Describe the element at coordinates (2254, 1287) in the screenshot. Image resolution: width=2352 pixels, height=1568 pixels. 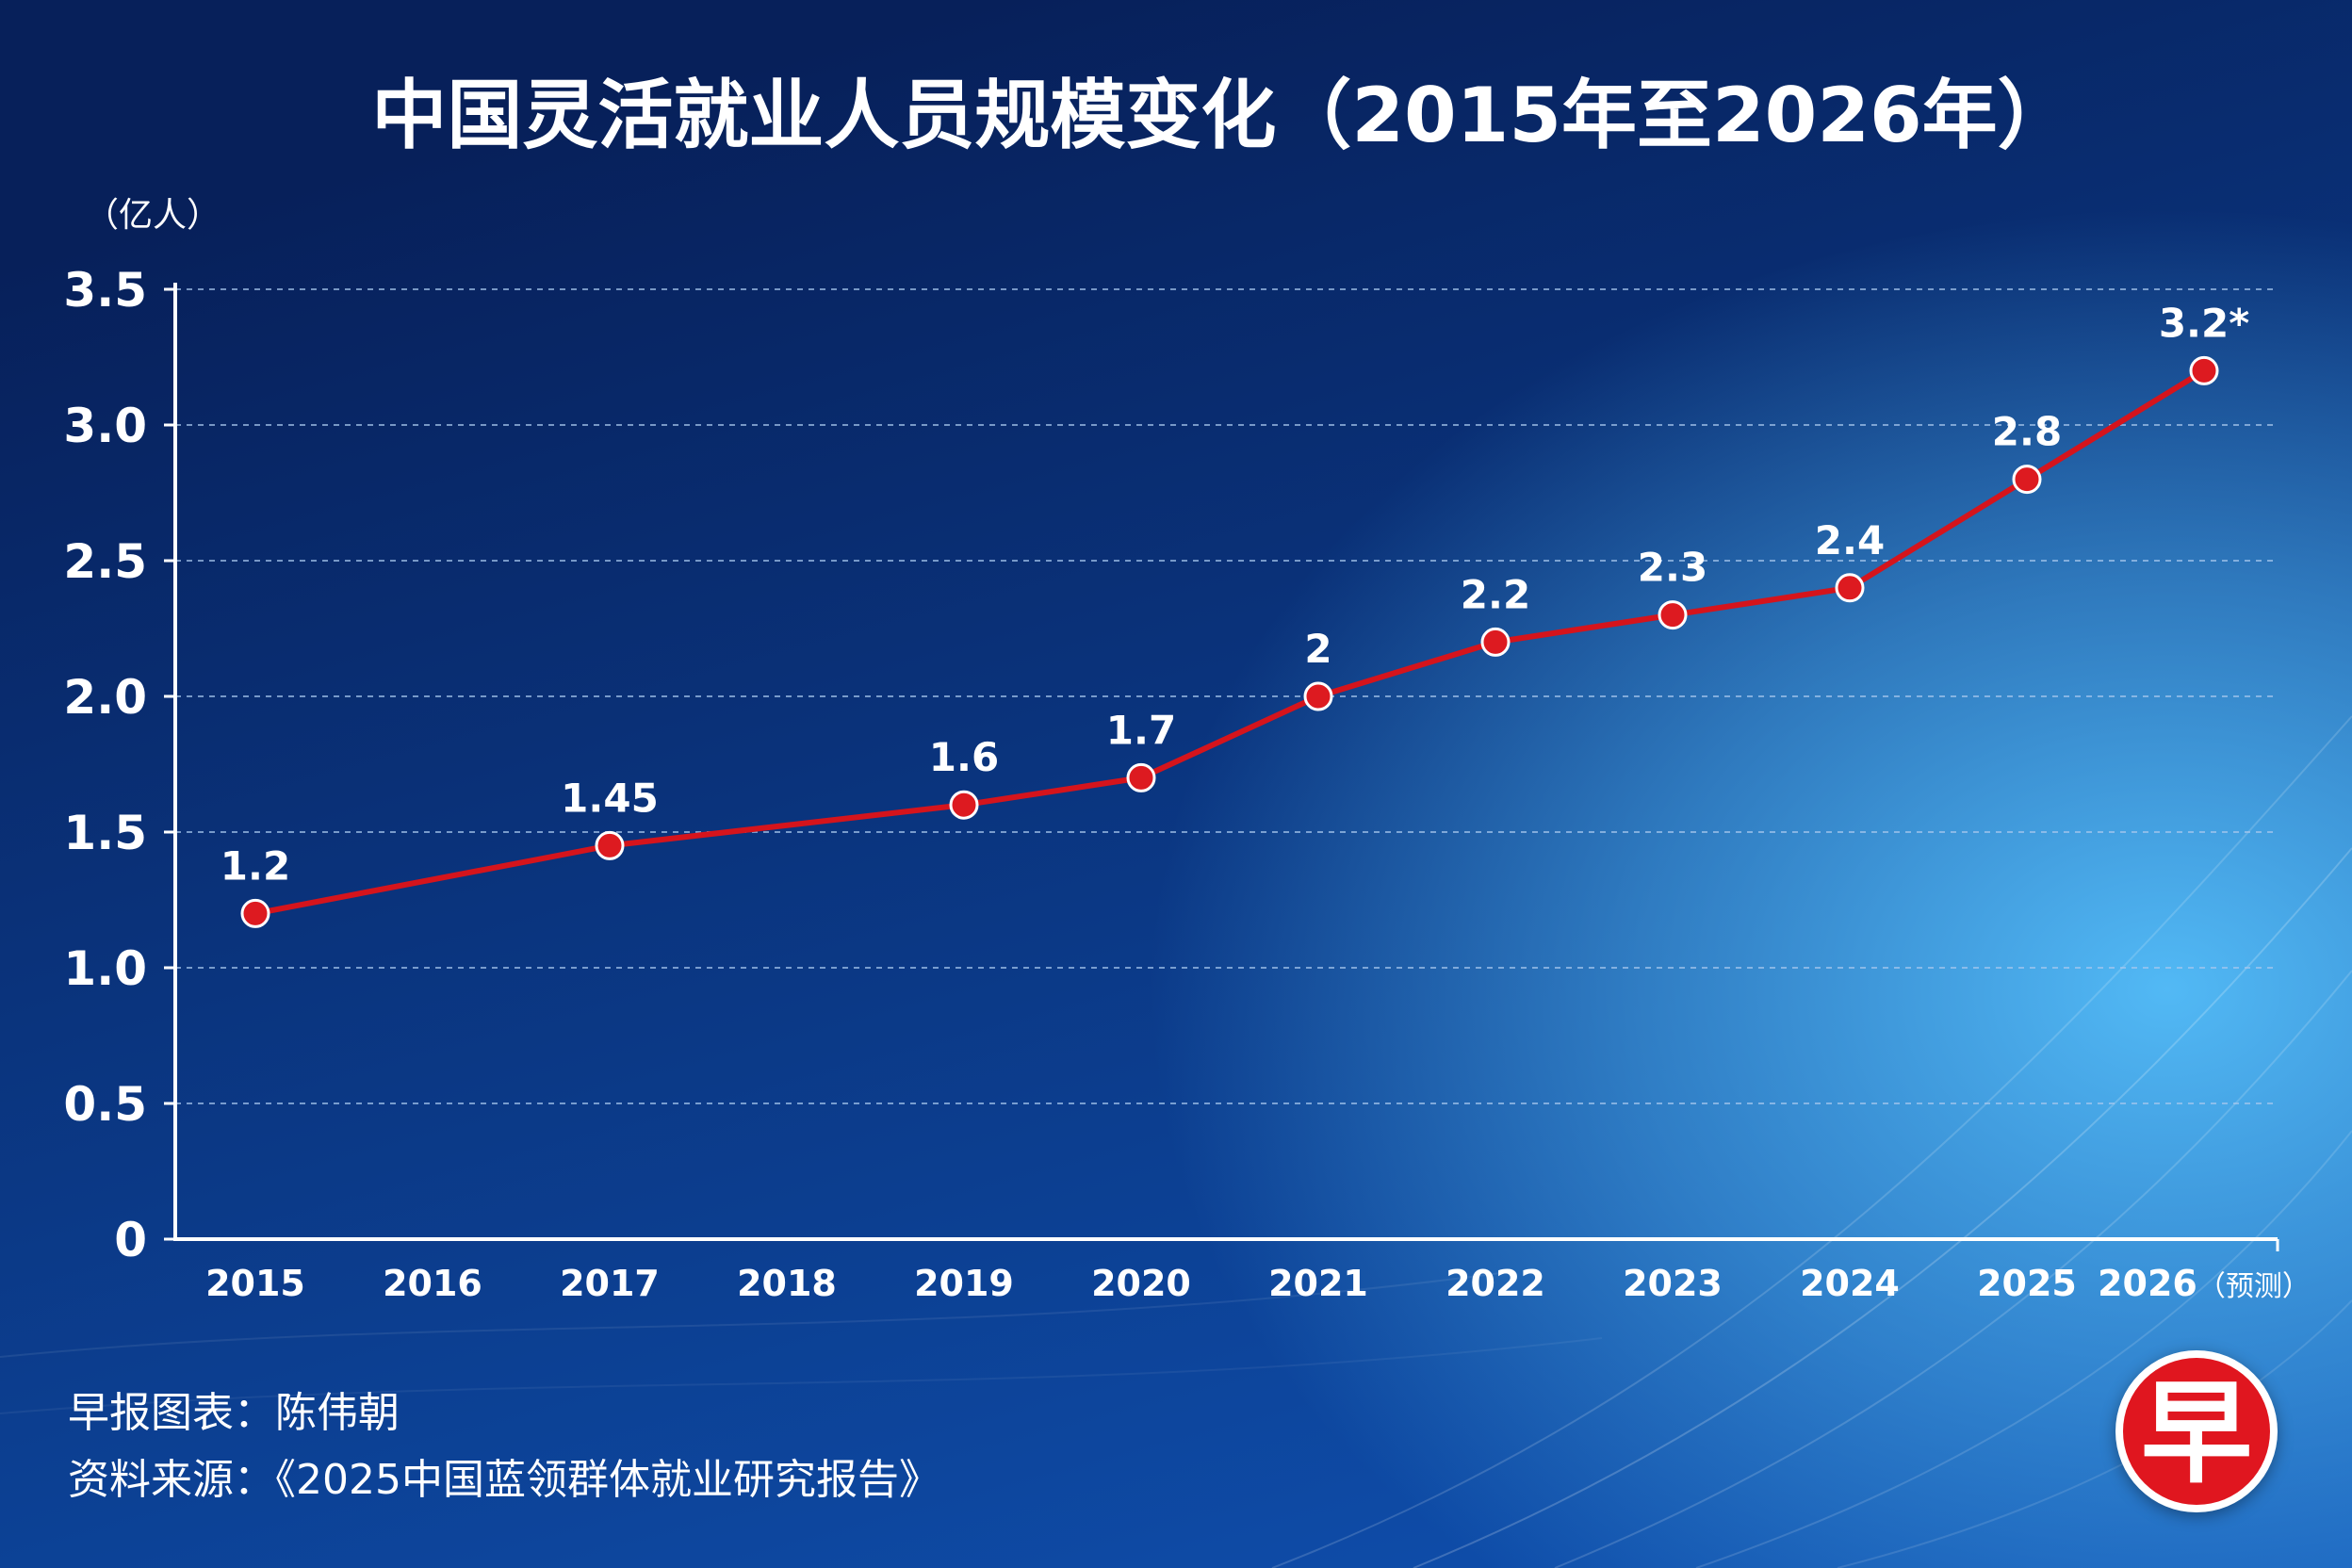
I see `x-tick-note: （预测）` at that location.